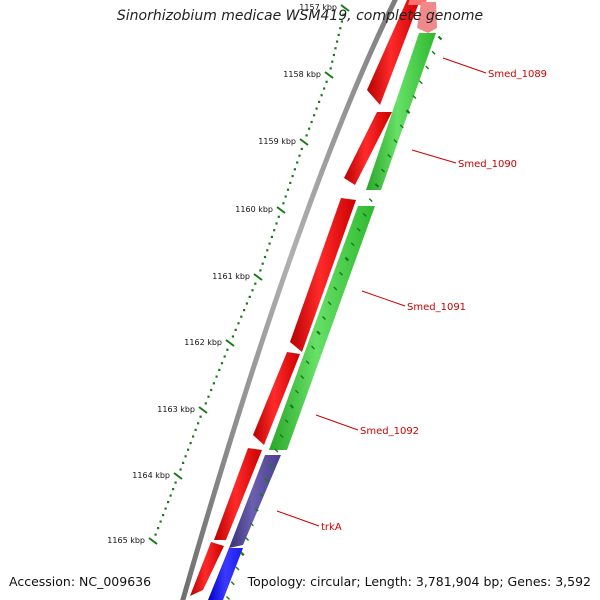  I want to click on gene-label: Smed_1091, so click(436, 307).